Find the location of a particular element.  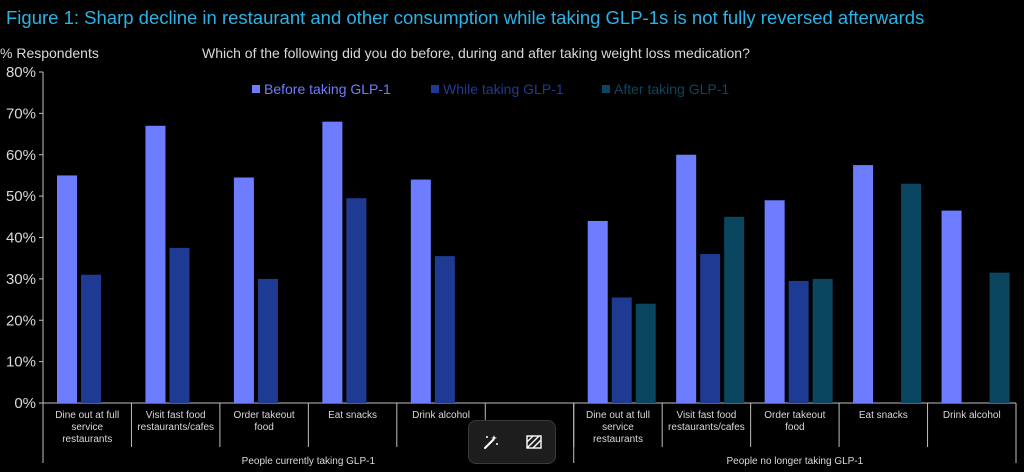

group-label: People currently taking GLP-1 is located at coordinates (309, 461).